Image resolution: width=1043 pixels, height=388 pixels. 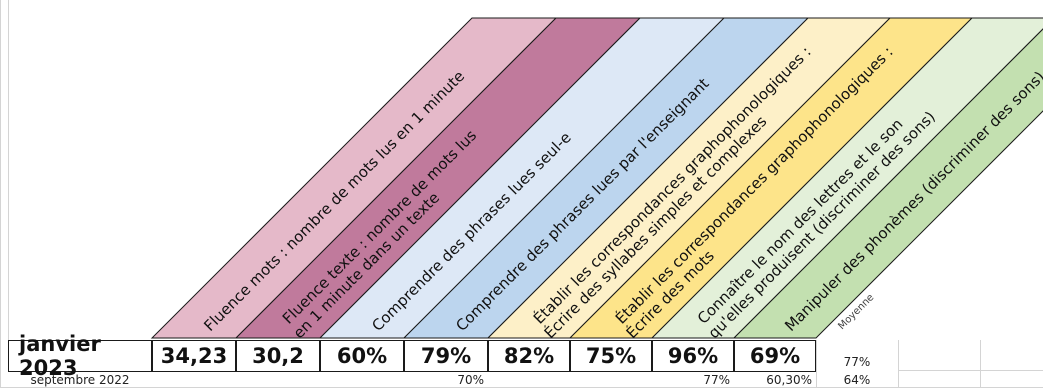 I want to click on value-previous-c1, so click(x=194, y=380).